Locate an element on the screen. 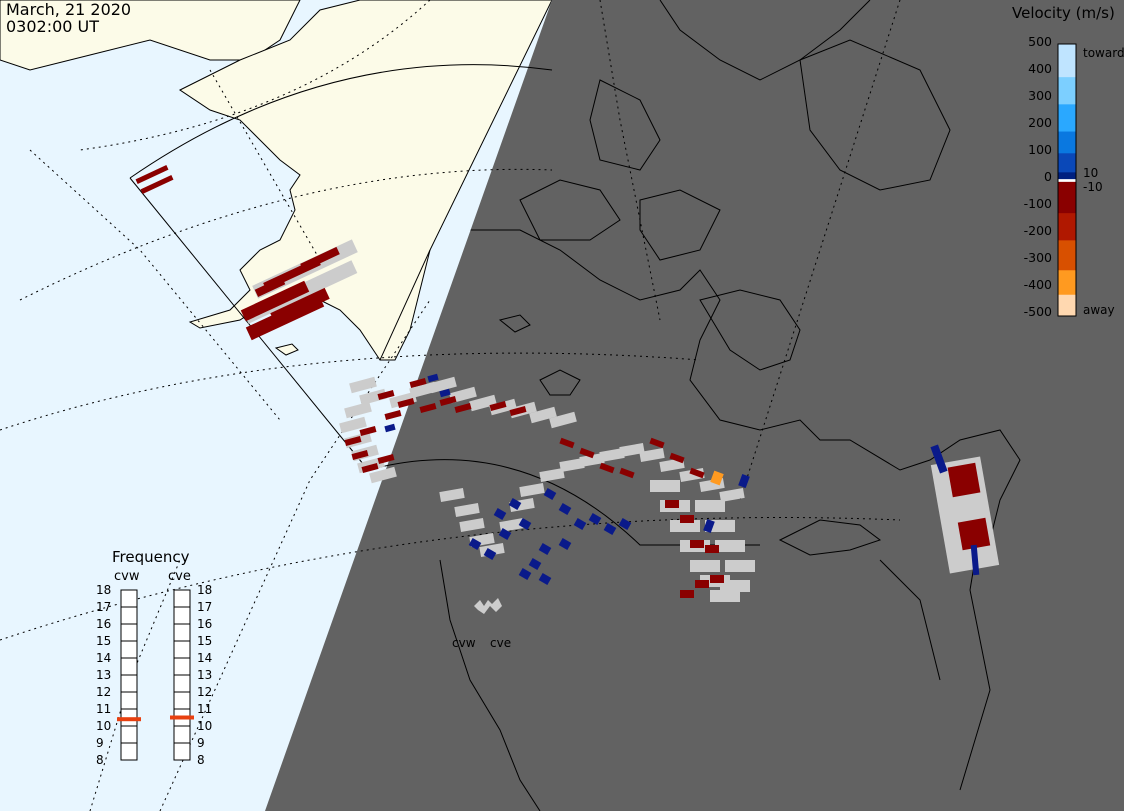 Image resolution: width=1124 pixels, height=811 pixels. freq-scale-label-right: 17 is located at coordinates (205, 607).